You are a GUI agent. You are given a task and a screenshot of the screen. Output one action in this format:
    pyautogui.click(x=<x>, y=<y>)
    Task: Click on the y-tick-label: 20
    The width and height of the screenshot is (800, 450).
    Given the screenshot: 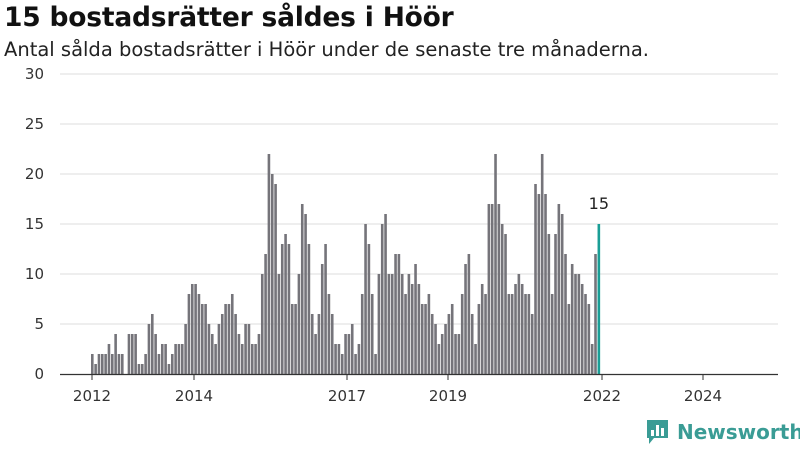 What is the action you would take?
    pyautogui.click(x=34, y=174)
    